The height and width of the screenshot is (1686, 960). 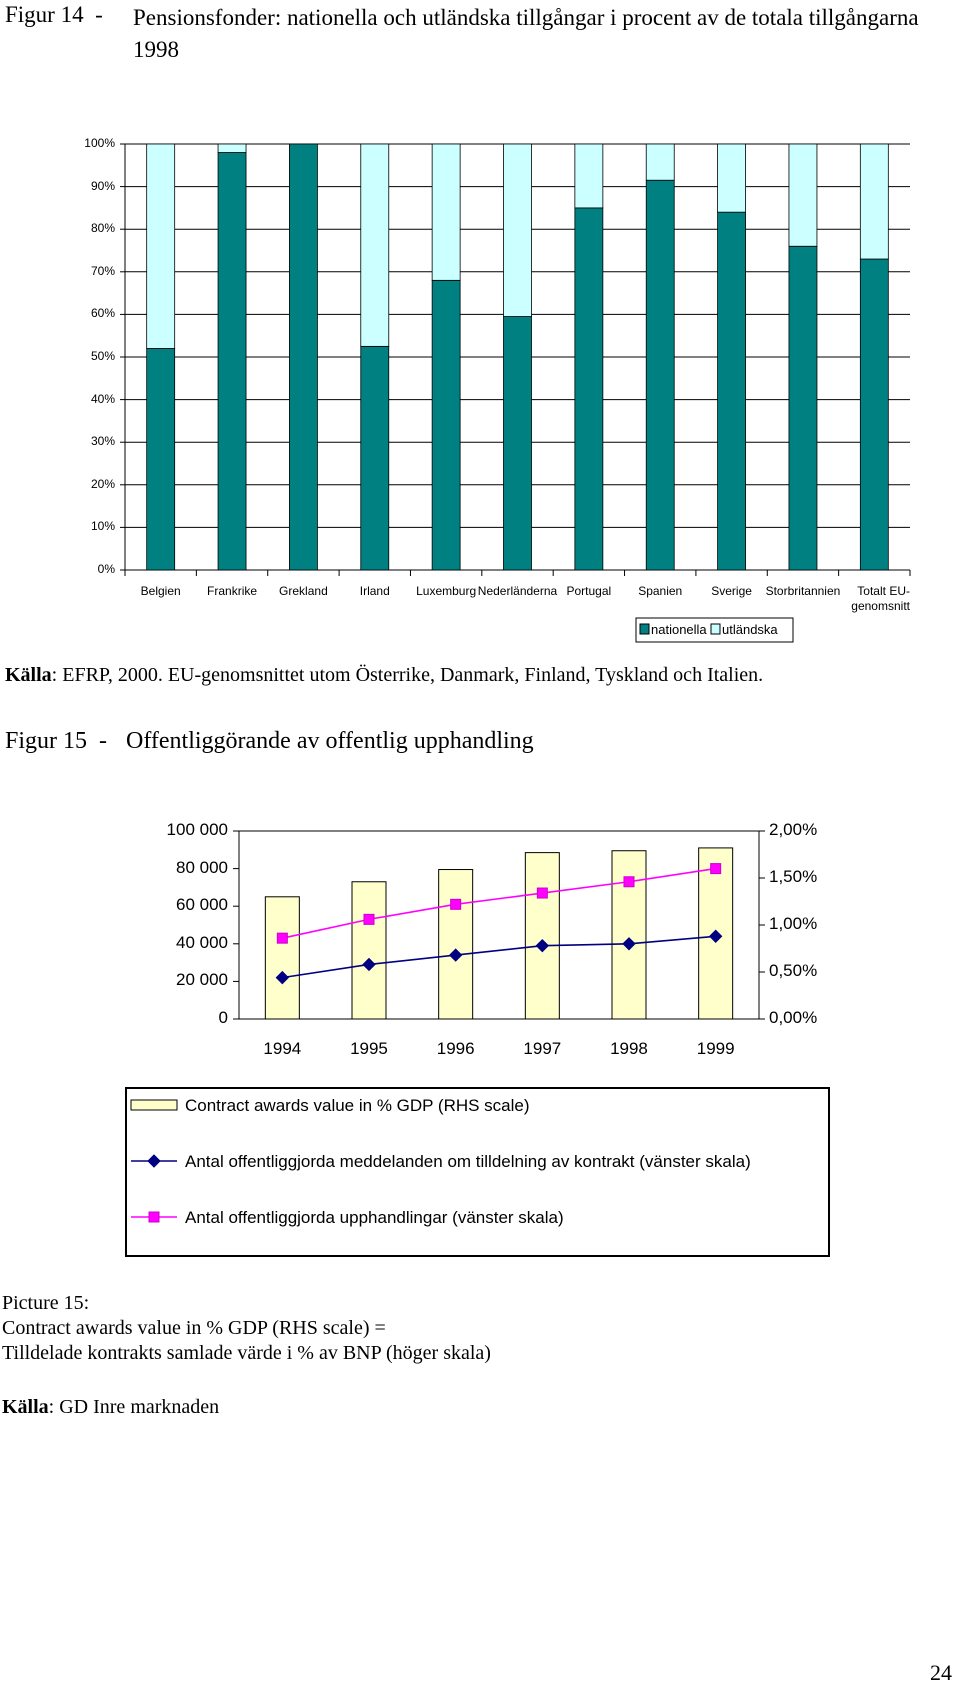 What do you see at coordinates (154, 1217) in the screenshot?
I see `legend-marker` at bounding box center [154, 1217].